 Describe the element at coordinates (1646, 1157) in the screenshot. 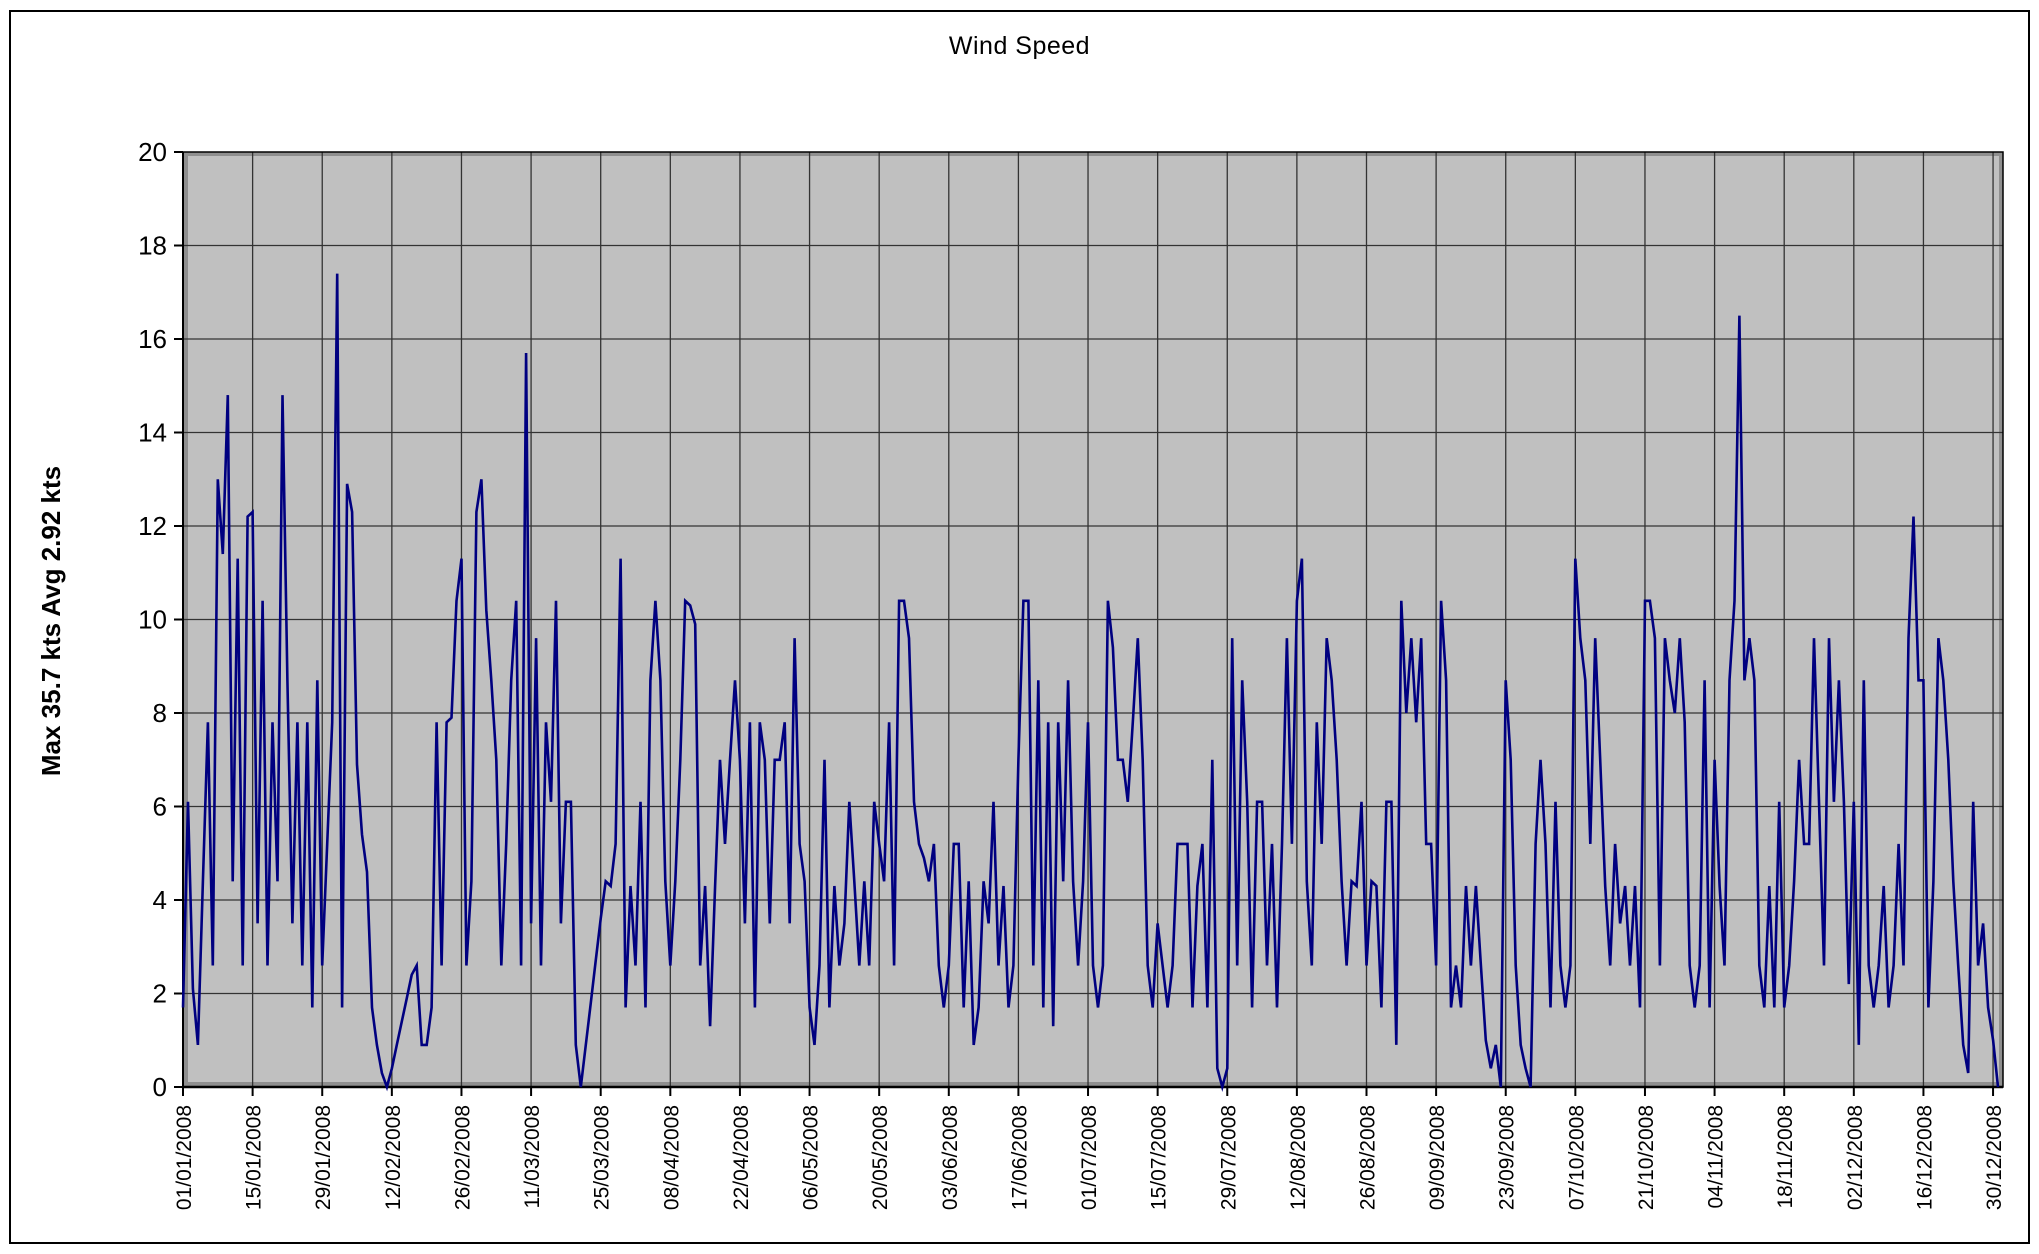

I see `x-tick-label: 21/10/2008` at that location.